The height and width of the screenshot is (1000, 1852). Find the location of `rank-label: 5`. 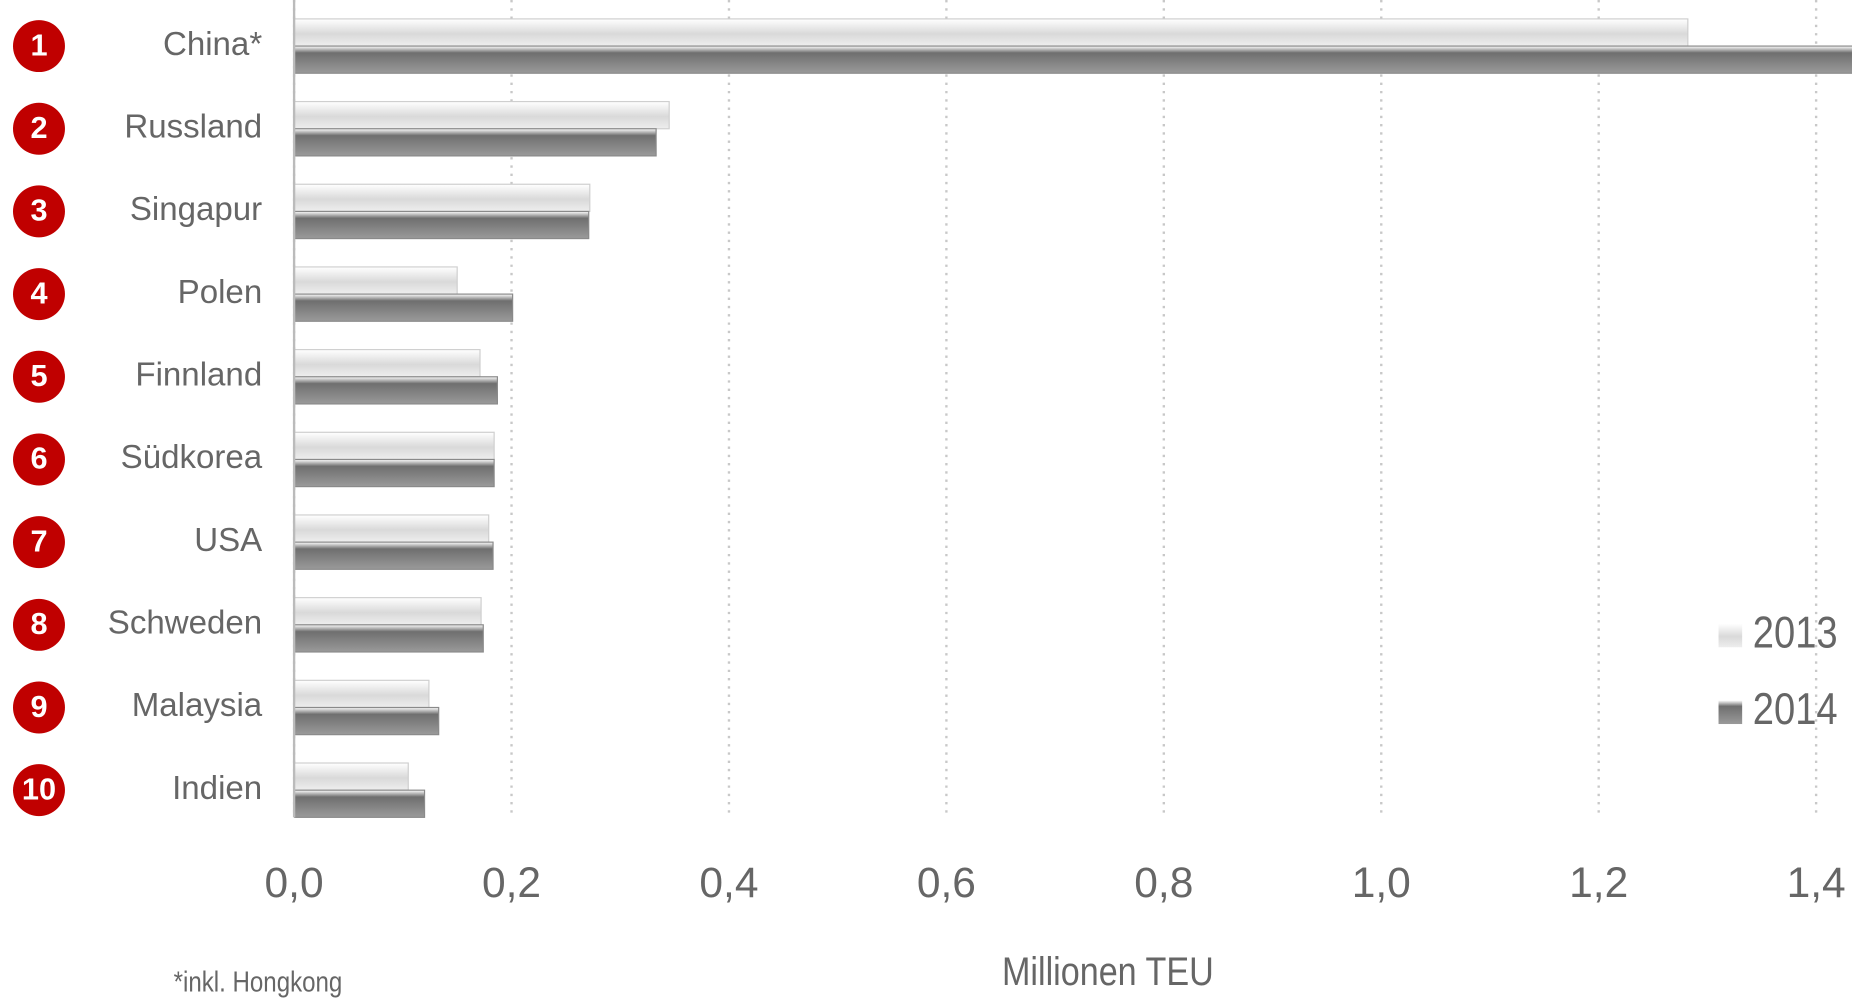

rank-label: 5 is located at coordinates (38, 375).